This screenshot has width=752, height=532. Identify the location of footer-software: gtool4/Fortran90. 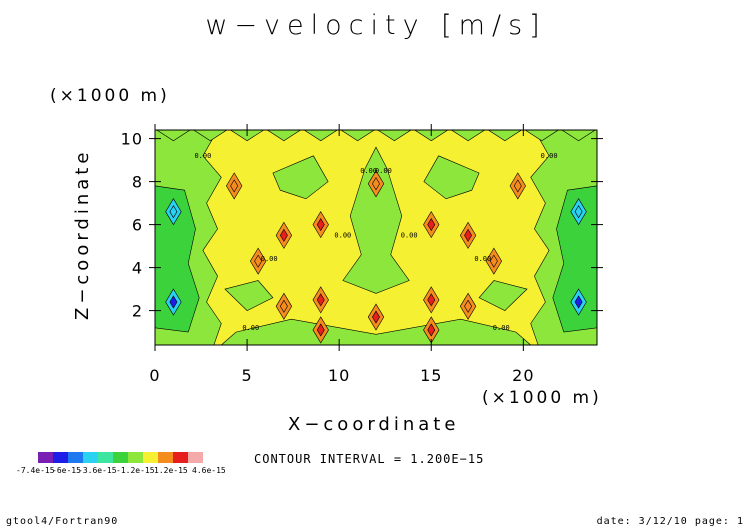
(62, 521).